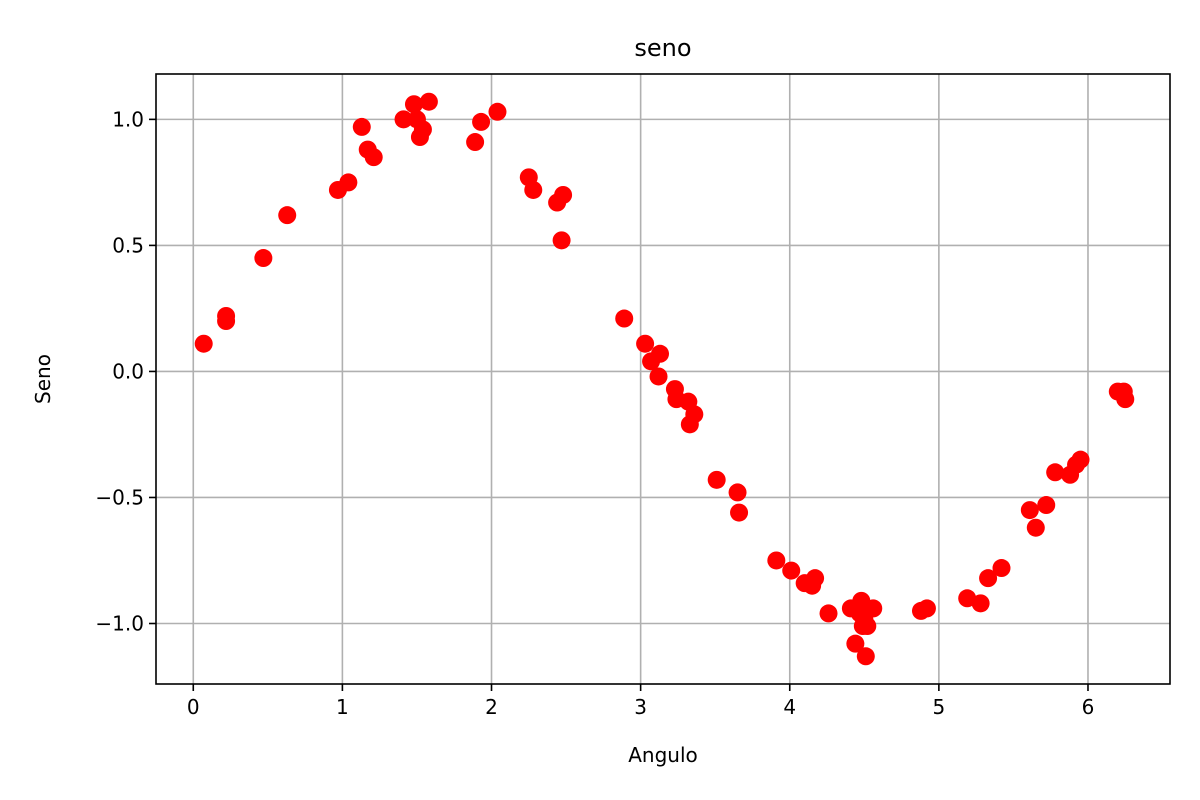 The height and width of the screenshot is (800, 1200). Describe the element at coordinates (128, 119) in the screenshot. I see `y-tick-label: 1.0` at that location.